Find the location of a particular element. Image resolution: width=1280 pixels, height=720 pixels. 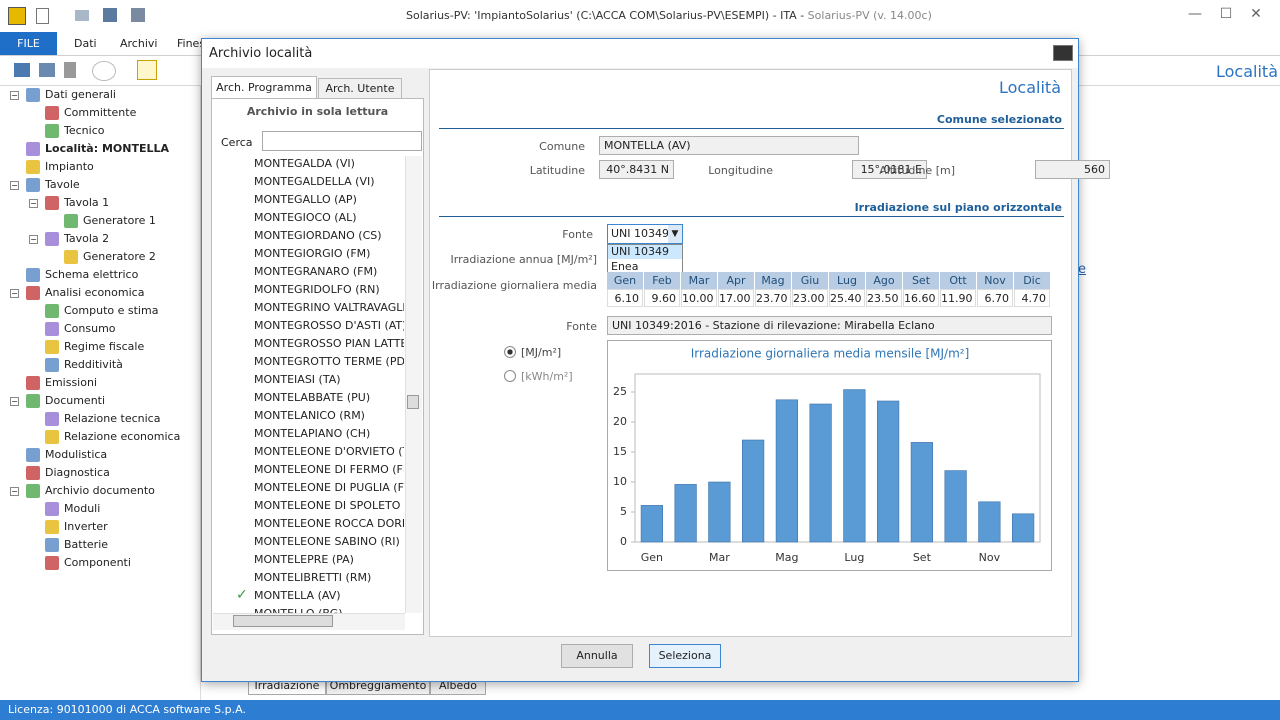

button: Seleziona is located at coordinates (685, 656).